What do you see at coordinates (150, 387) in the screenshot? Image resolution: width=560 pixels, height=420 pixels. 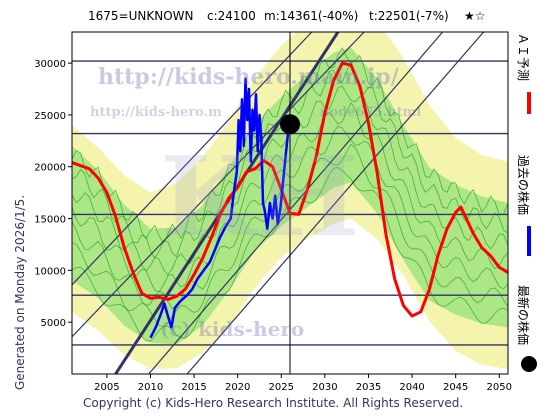 I see `x-tick-label: 2010` at bounding box center [150, 387].